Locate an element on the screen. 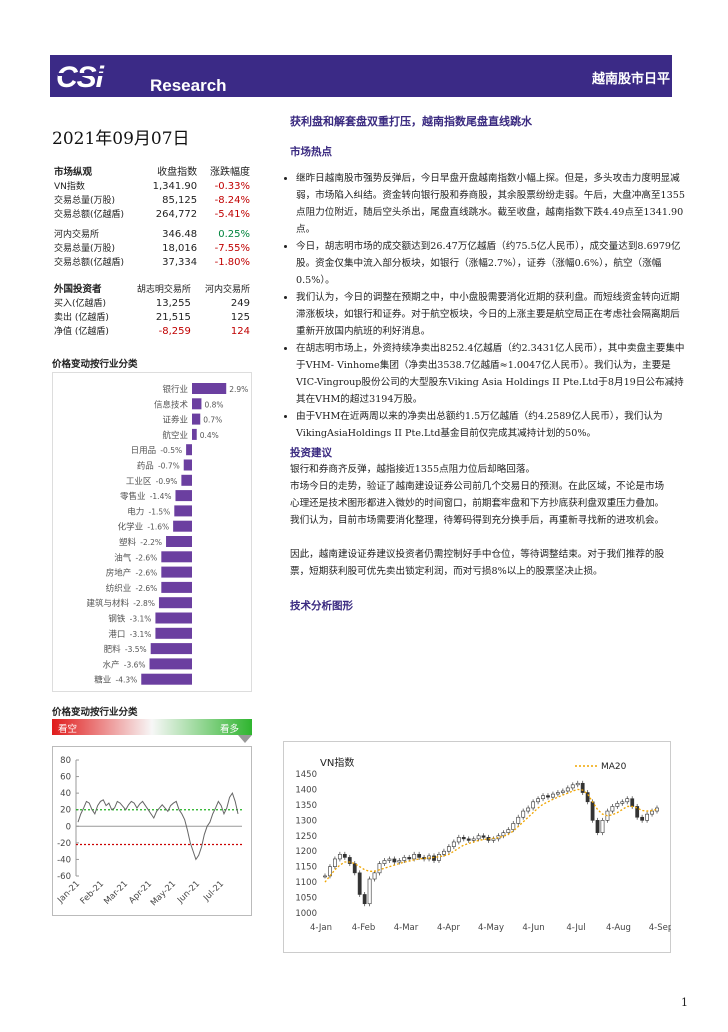  row-hose-value: 21,515 is located at coordinates (173, 317).